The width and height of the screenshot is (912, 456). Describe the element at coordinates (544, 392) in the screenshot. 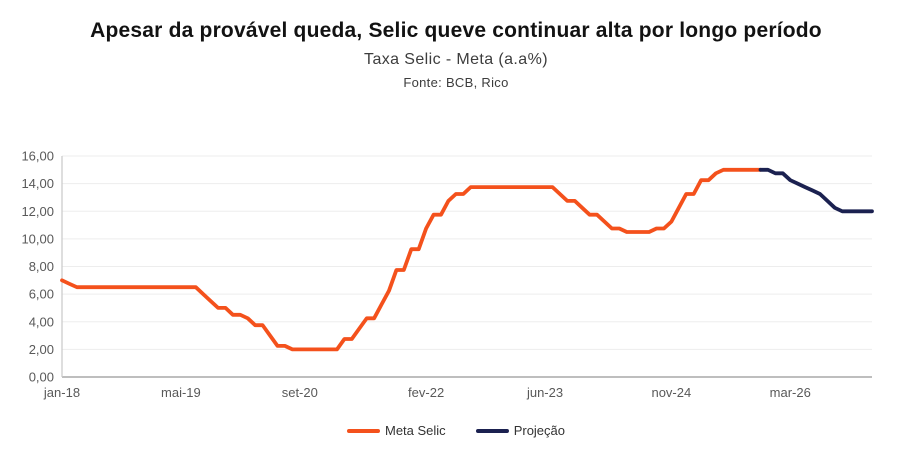

I see `x-axis-label: jun-23` at that location.